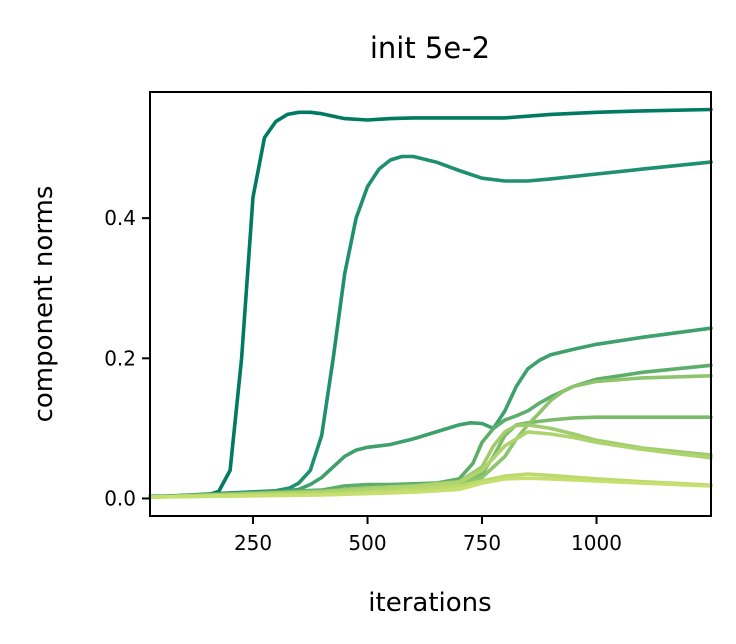 The image size is (736, 644). What do you see at coordinates (120, 218) in the screenshot?
I see `y-tick-label: 0.4` at bounding box center [120, 218].